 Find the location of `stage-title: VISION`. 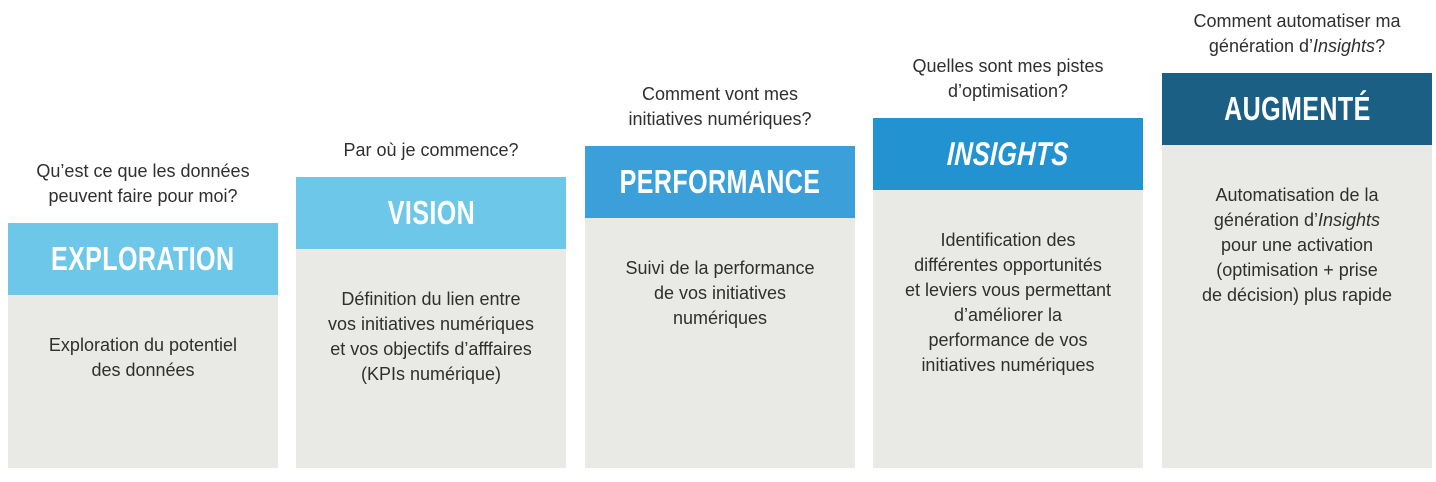

stage-title: VISION is located at coordinates (431, 212).